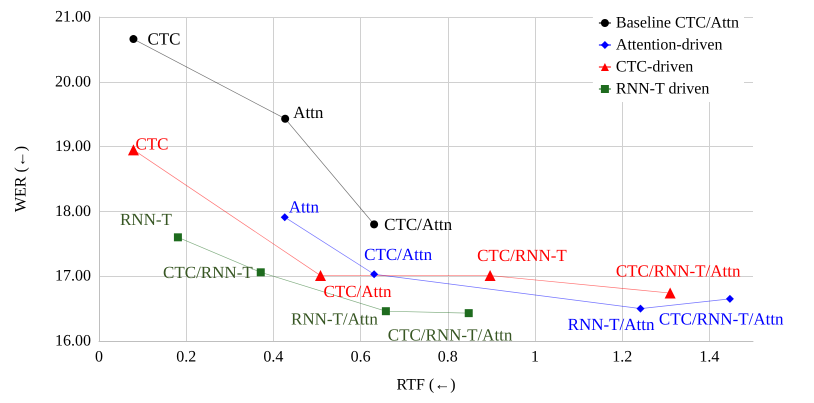  I want to click on x-tick-label: 1.2, so click(622, 357).